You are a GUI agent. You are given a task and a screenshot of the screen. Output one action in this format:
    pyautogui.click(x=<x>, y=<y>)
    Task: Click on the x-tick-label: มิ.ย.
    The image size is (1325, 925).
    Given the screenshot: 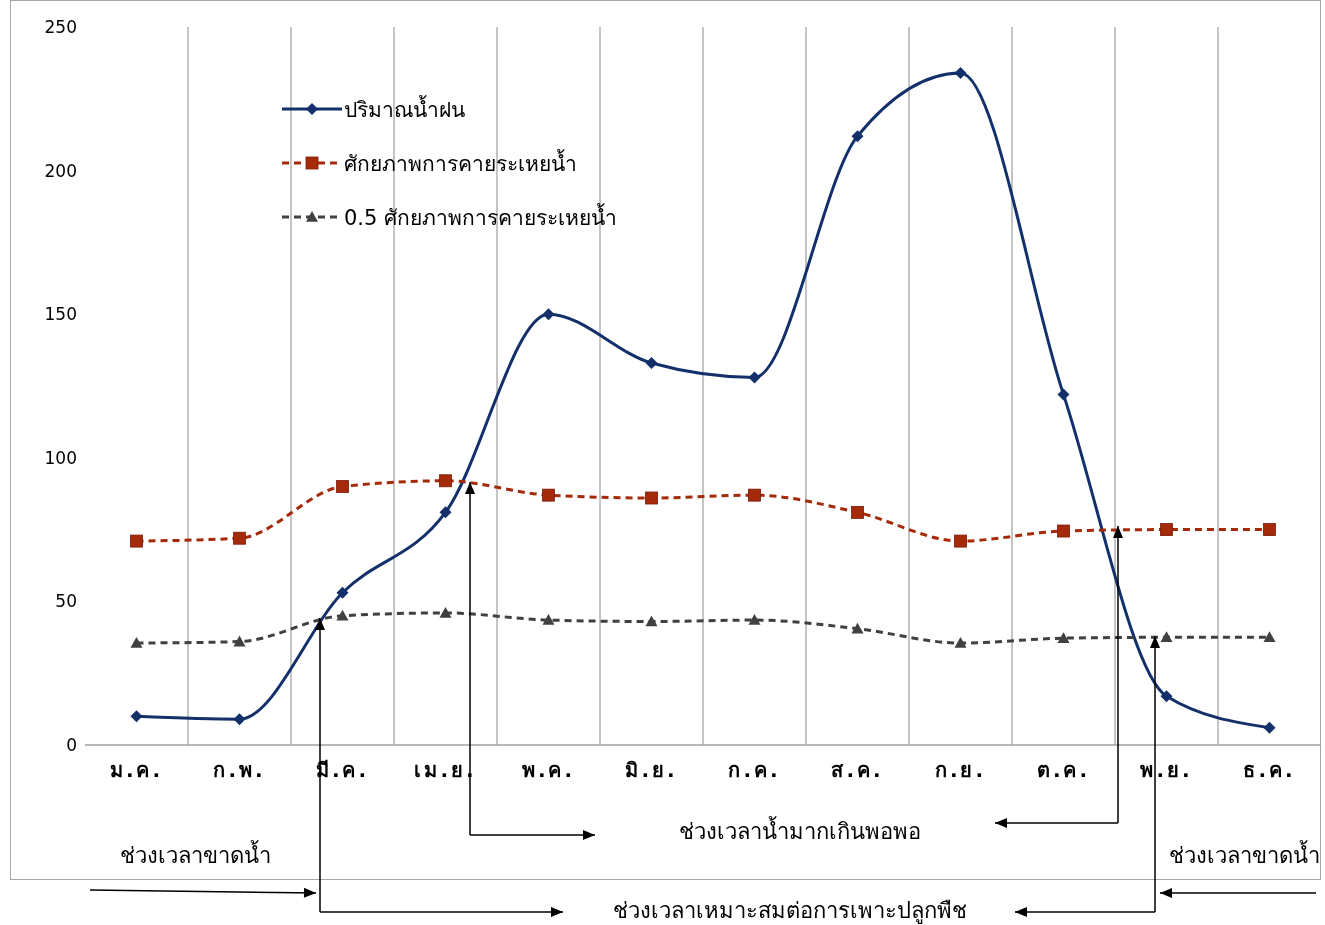 What is the action you would take?
    pyautogui.click(x=651, y=770)
    